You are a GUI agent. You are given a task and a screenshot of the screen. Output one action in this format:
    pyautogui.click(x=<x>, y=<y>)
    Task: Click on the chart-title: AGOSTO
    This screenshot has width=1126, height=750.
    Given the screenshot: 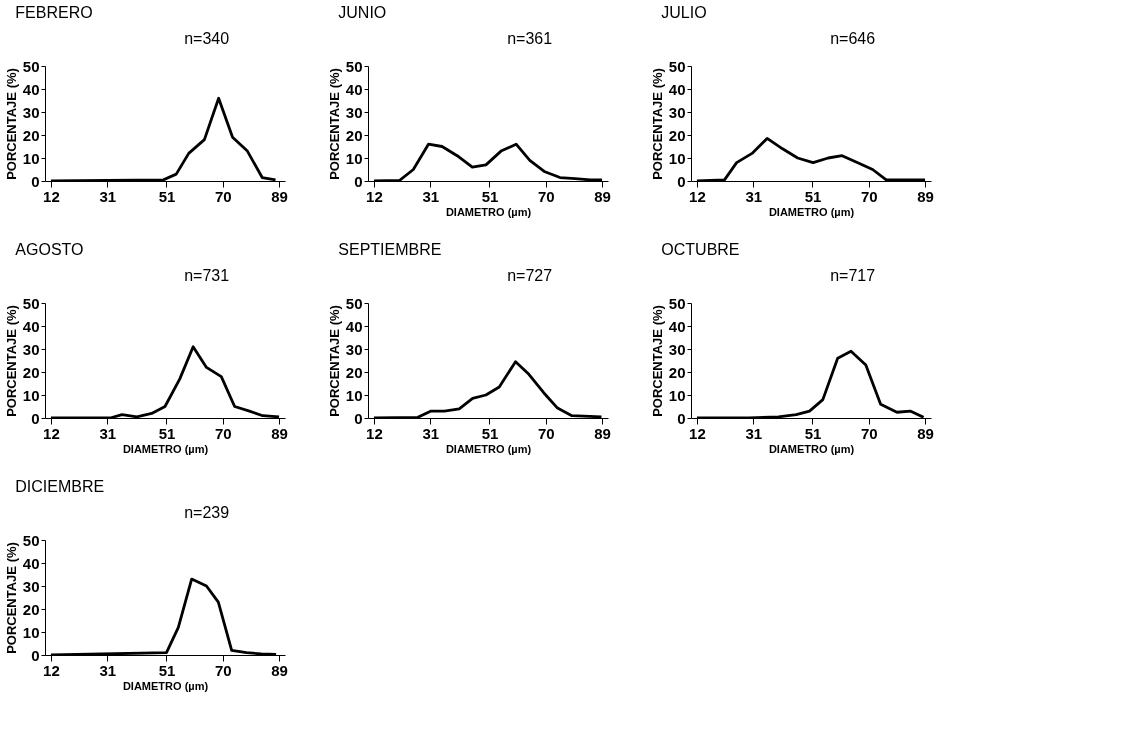 What is the action you would take?
    pyautogui.click(x=49, y=249)
    